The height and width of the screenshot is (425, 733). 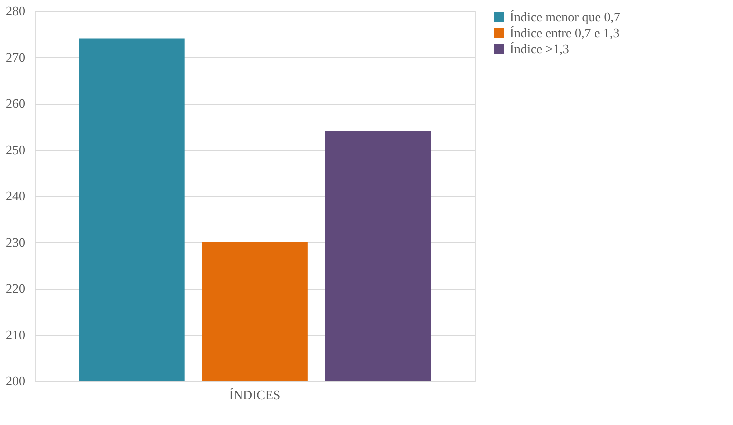 I want to click on y-tick-label: 230, so click(x=16, y=242).